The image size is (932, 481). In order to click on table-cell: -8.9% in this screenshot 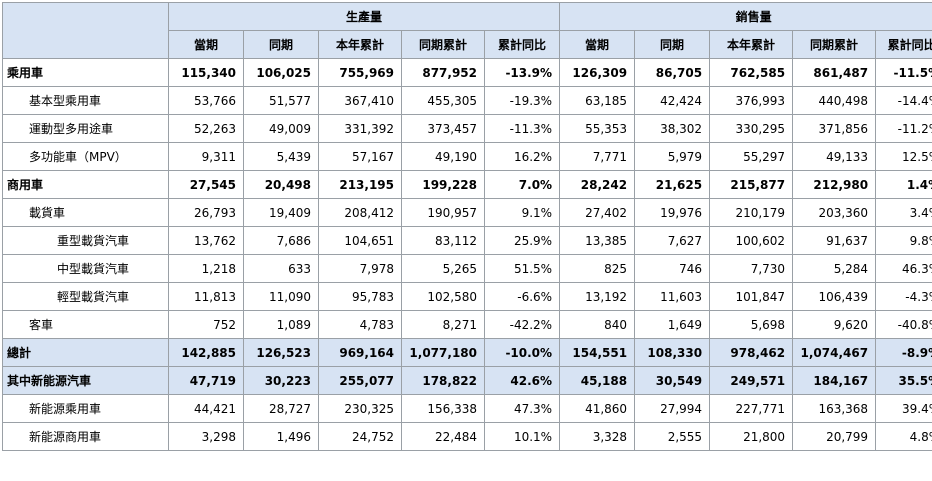, I will do `click(904, 353)`.